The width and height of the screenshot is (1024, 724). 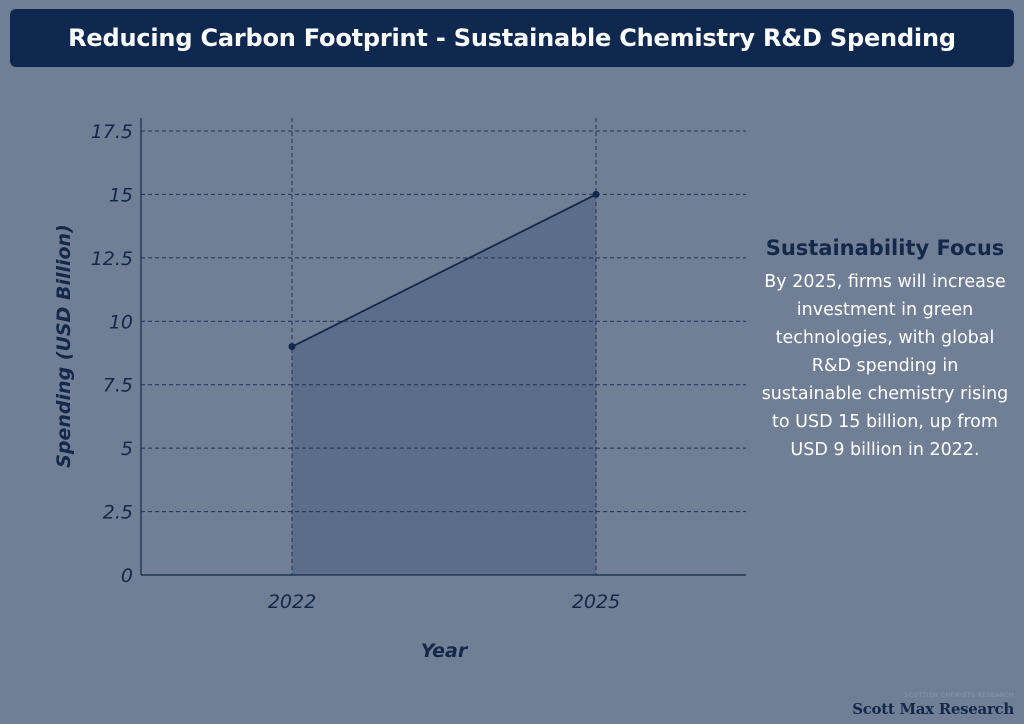 I want to click on y-tick-label: 5, so click(x=127, y=449).